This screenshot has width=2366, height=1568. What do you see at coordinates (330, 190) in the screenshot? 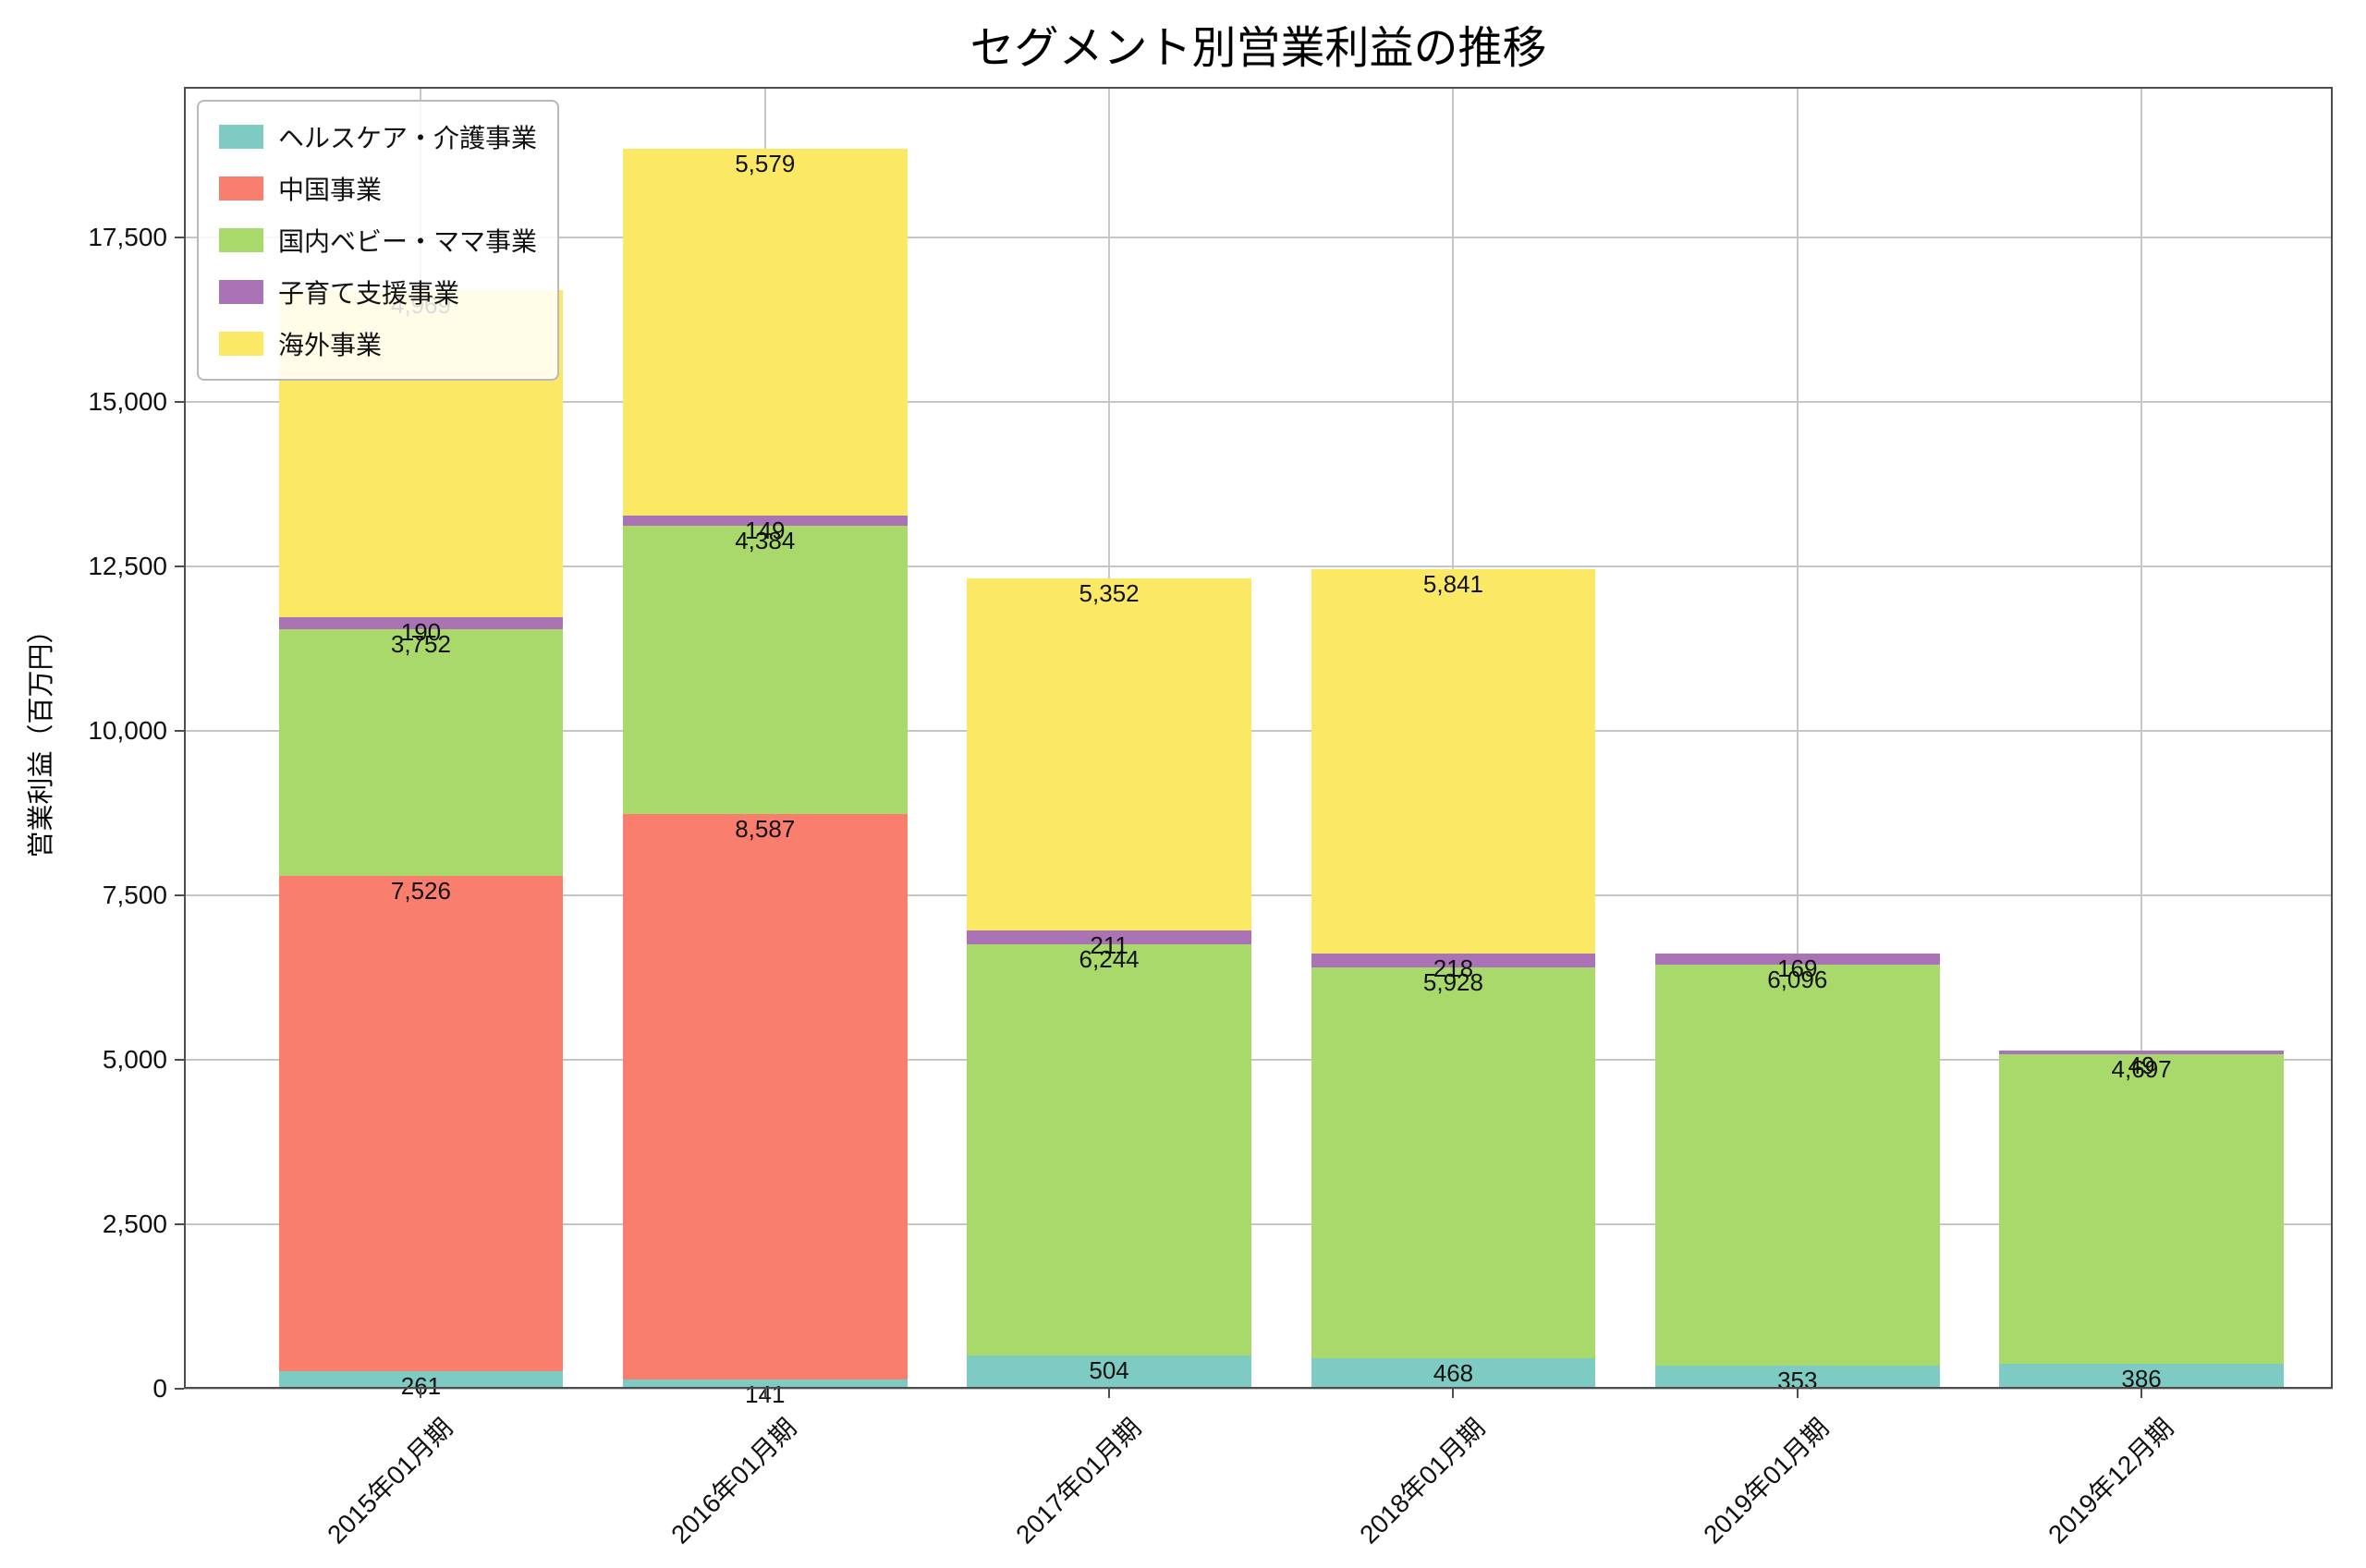
I see `legend-label: 中国事業` at bounding box center [330, 190].